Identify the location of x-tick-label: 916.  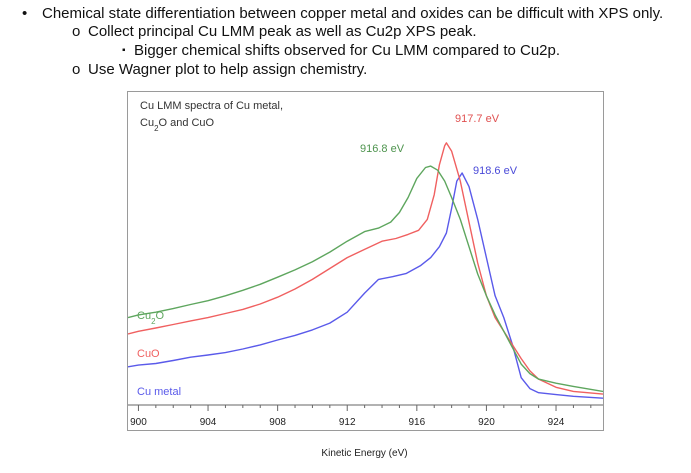
(416, 422).